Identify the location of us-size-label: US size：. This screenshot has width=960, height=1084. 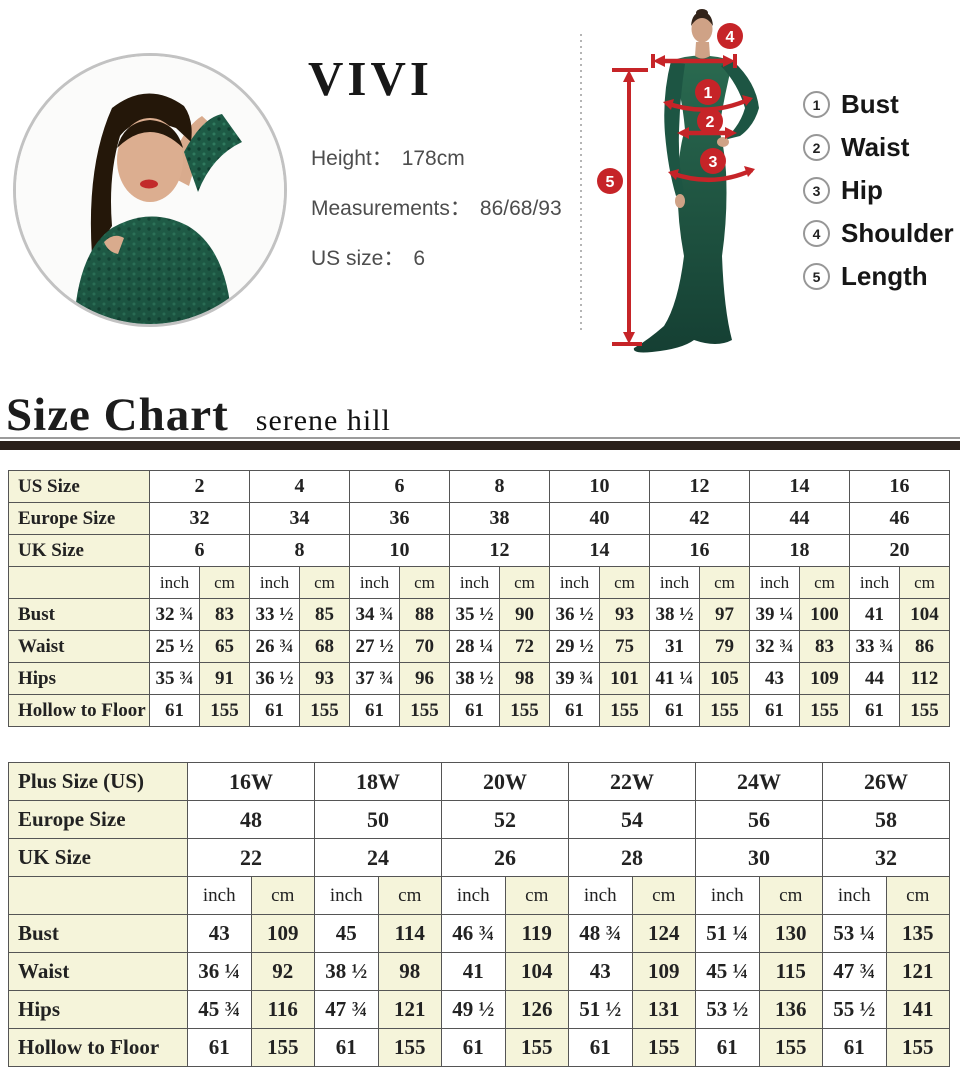
(358, 258).